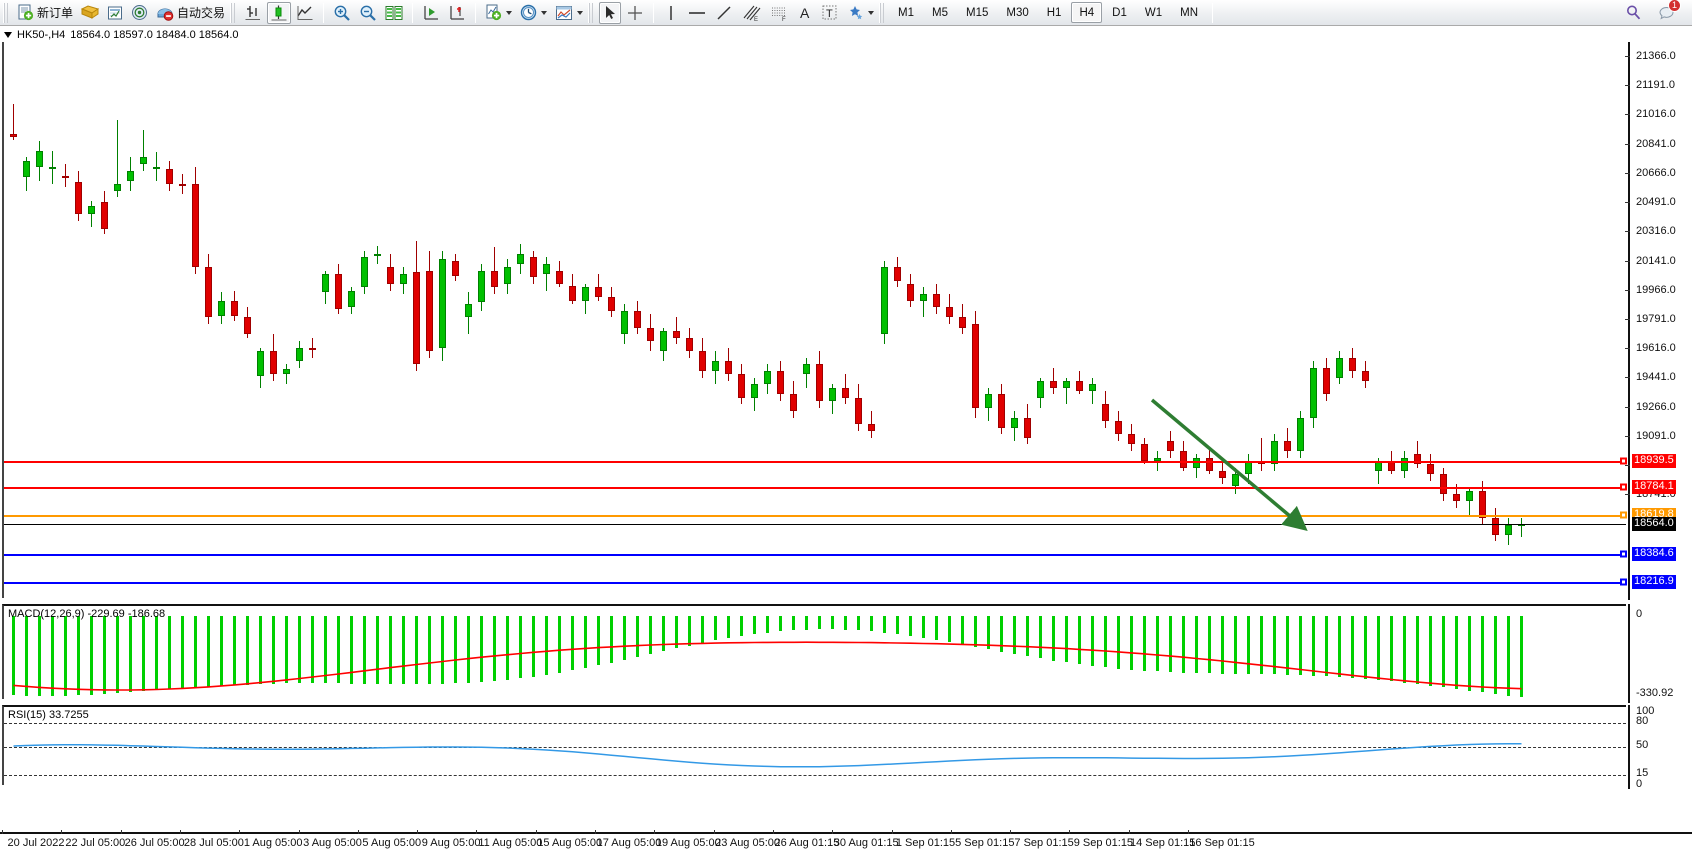  What do you see at coordinates (814, 745) in the screenshot?
I see `rsi-pane: RSI(15) 33.7255` at bounding box center [814, 745].